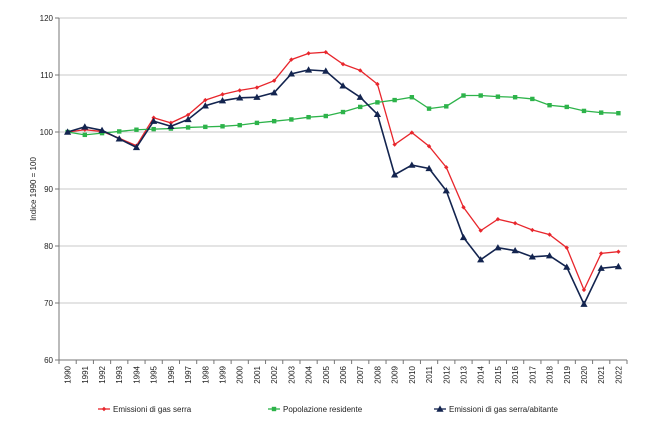  Describe the element at coordinates (205, 374) in the screenshot. I see `x-tick-label: 1998` at that location.